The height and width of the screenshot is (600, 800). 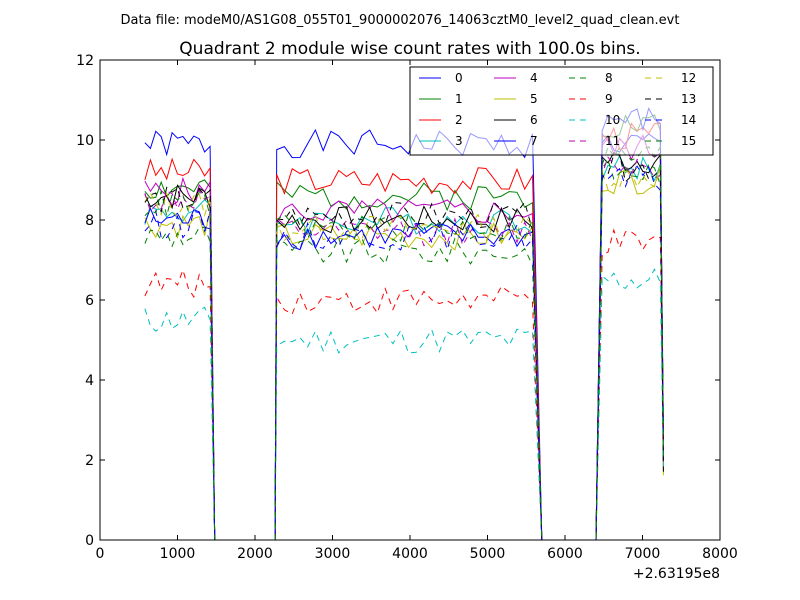 I want to click on legend-frame, so click(x=561, y=111).